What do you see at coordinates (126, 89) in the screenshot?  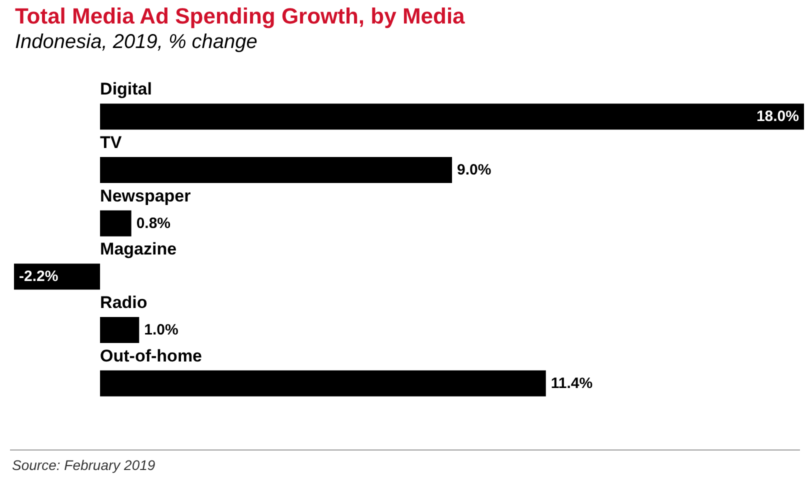 I see `y-tick-label: Digital` at bounding box center [126, 89].